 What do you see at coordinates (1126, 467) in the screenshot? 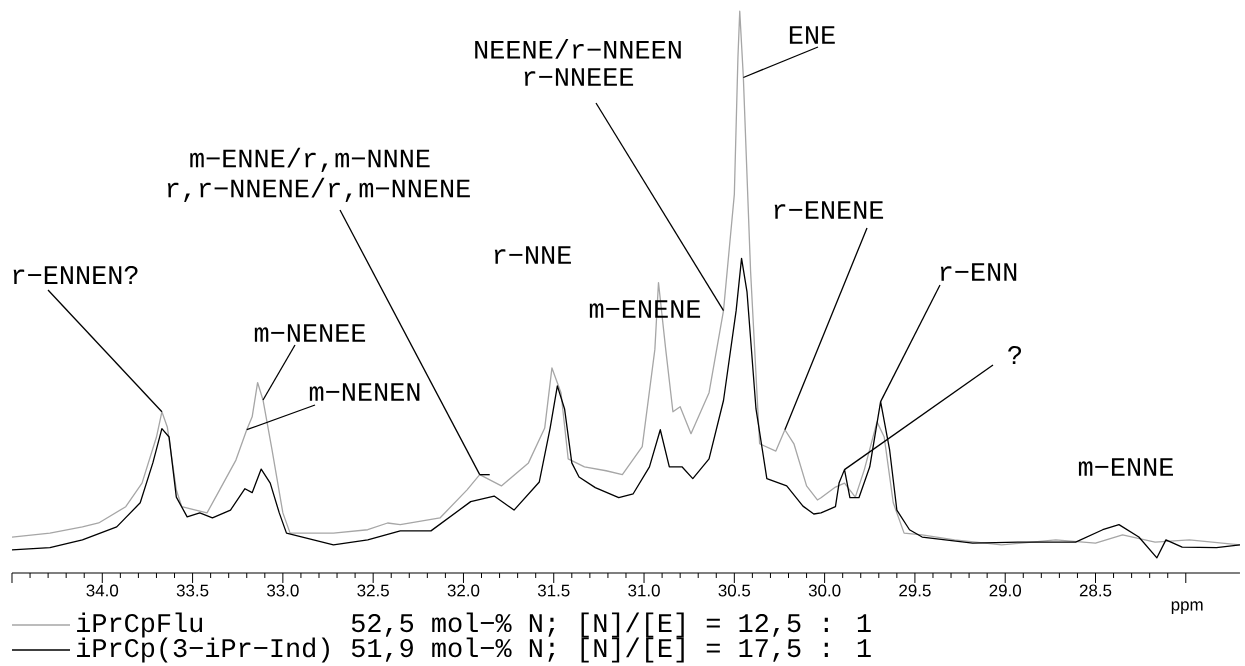
I see `annotation: m−ENNE` at bounding box center [1126, 467].